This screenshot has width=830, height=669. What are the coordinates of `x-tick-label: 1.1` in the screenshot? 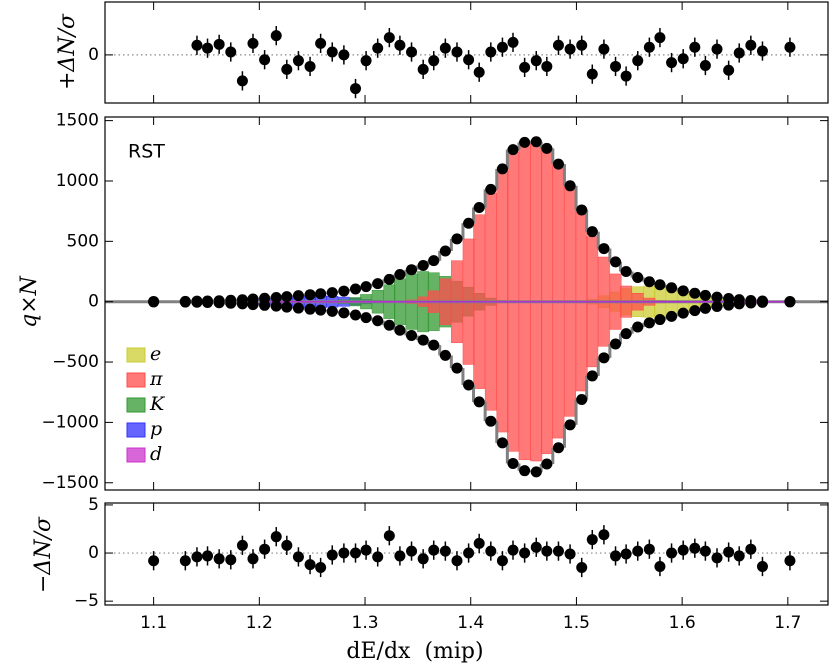 It's located at (153, 623).